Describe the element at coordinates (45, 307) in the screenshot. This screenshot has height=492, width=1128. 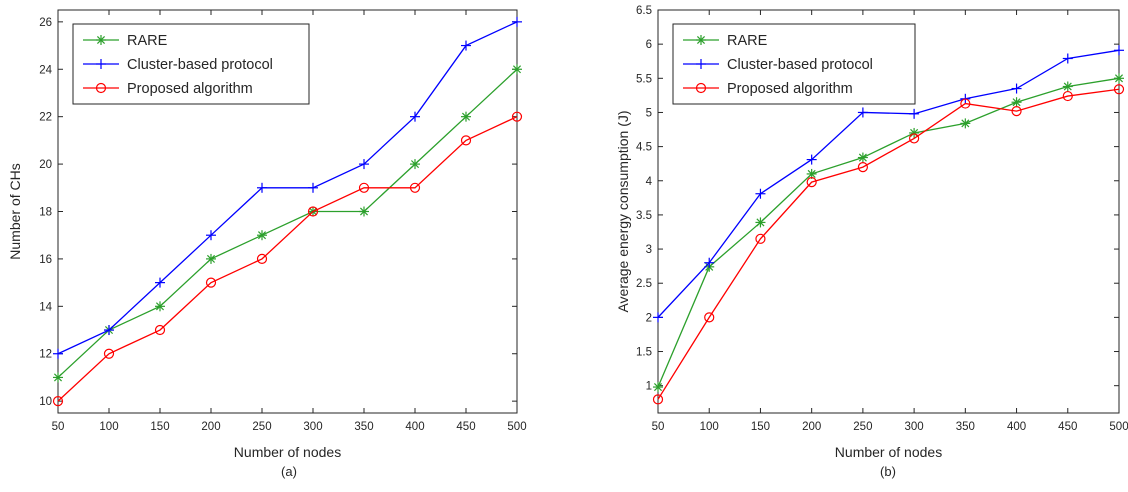
I see `y-tick-label: 14` at that location.